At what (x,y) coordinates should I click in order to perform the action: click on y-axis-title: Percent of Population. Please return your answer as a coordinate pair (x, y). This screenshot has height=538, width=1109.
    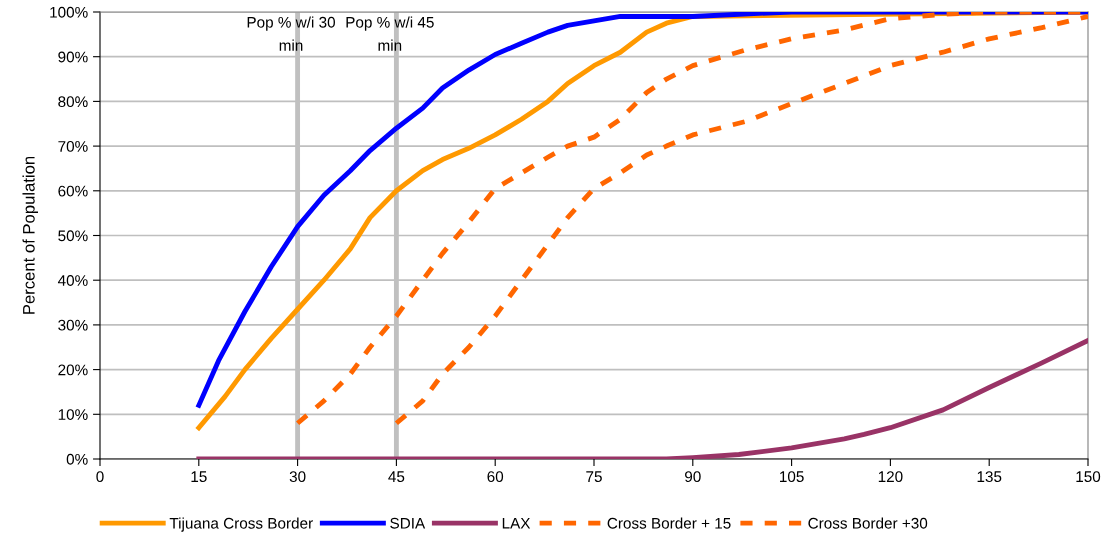
    Looking at the image, I should click on (30, 235).